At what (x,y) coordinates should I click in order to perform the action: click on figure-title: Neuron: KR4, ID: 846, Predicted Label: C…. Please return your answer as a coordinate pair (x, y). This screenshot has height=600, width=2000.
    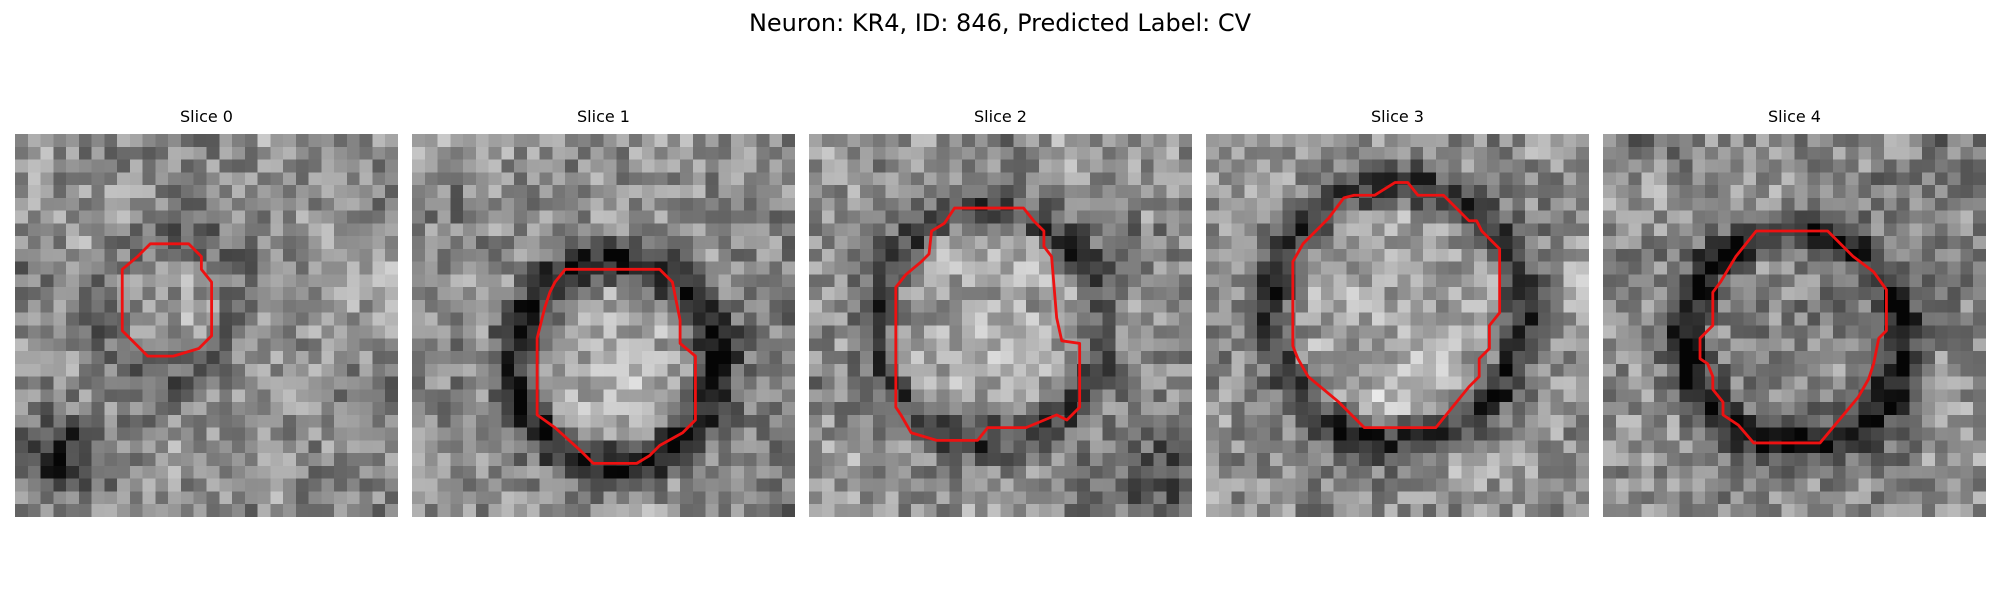
    Looking at the image, I should click on (1000, 23).